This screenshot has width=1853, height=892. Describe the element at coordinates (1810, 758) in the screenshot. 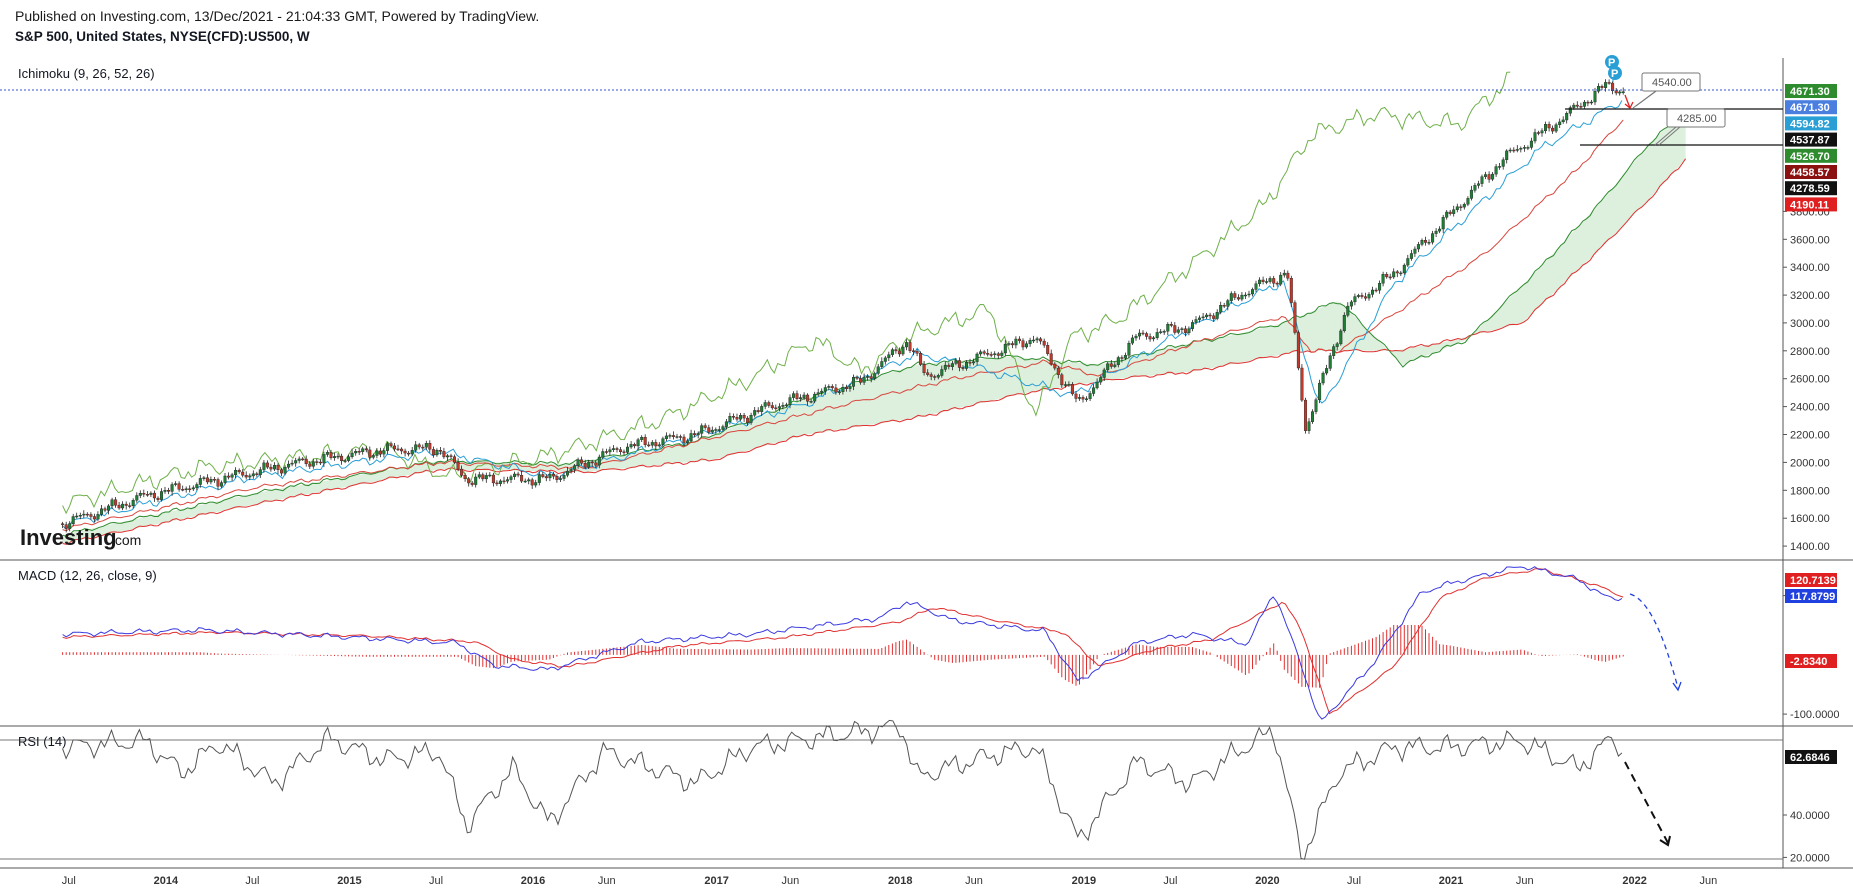

I see `rsi-badge-value: 62.6846` at that location.